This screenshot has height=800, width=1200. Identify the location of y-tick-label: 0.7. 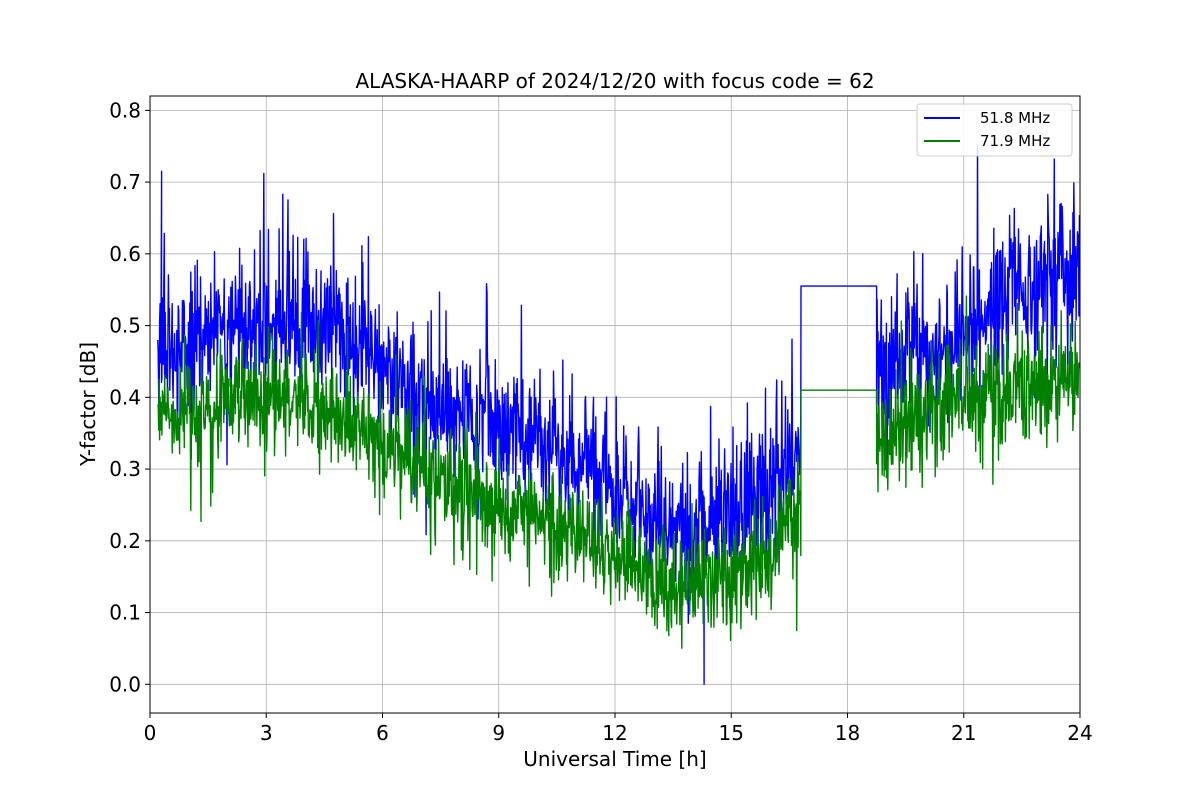
(125, 182).